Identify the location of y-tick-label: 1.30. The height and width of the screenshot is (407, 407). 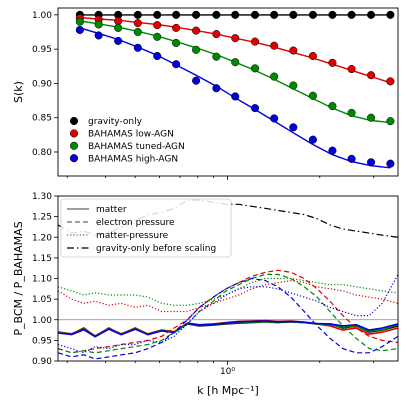
(42, 197).